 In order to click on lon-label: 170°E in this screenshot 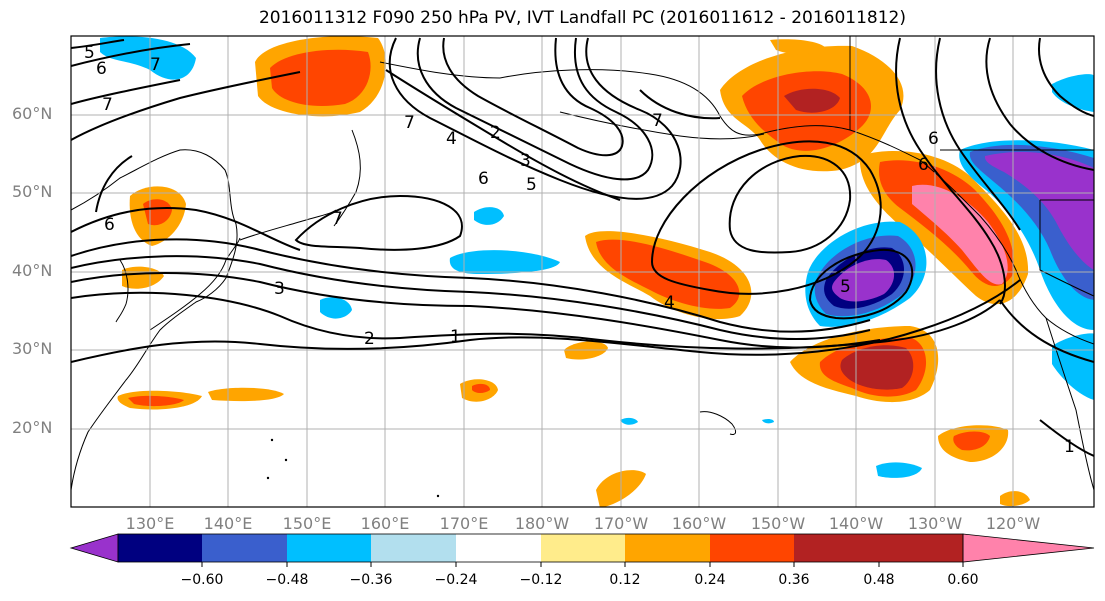, I will do `click(464, 523)`.